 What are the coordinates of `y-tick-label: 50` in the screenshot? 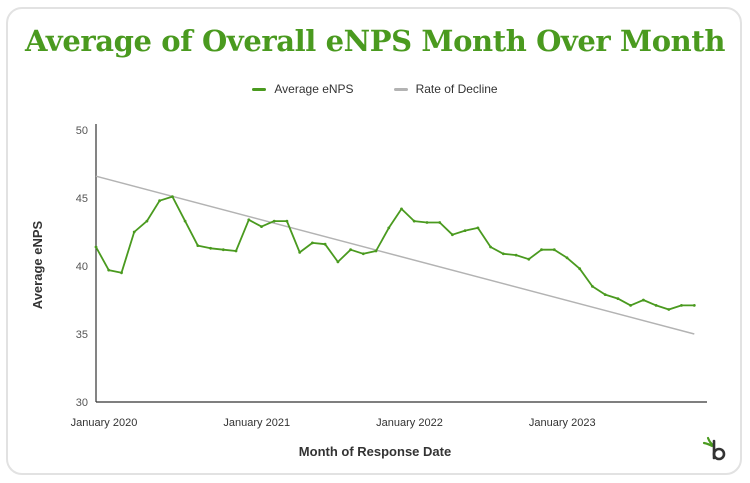 It's located at (82, 131).